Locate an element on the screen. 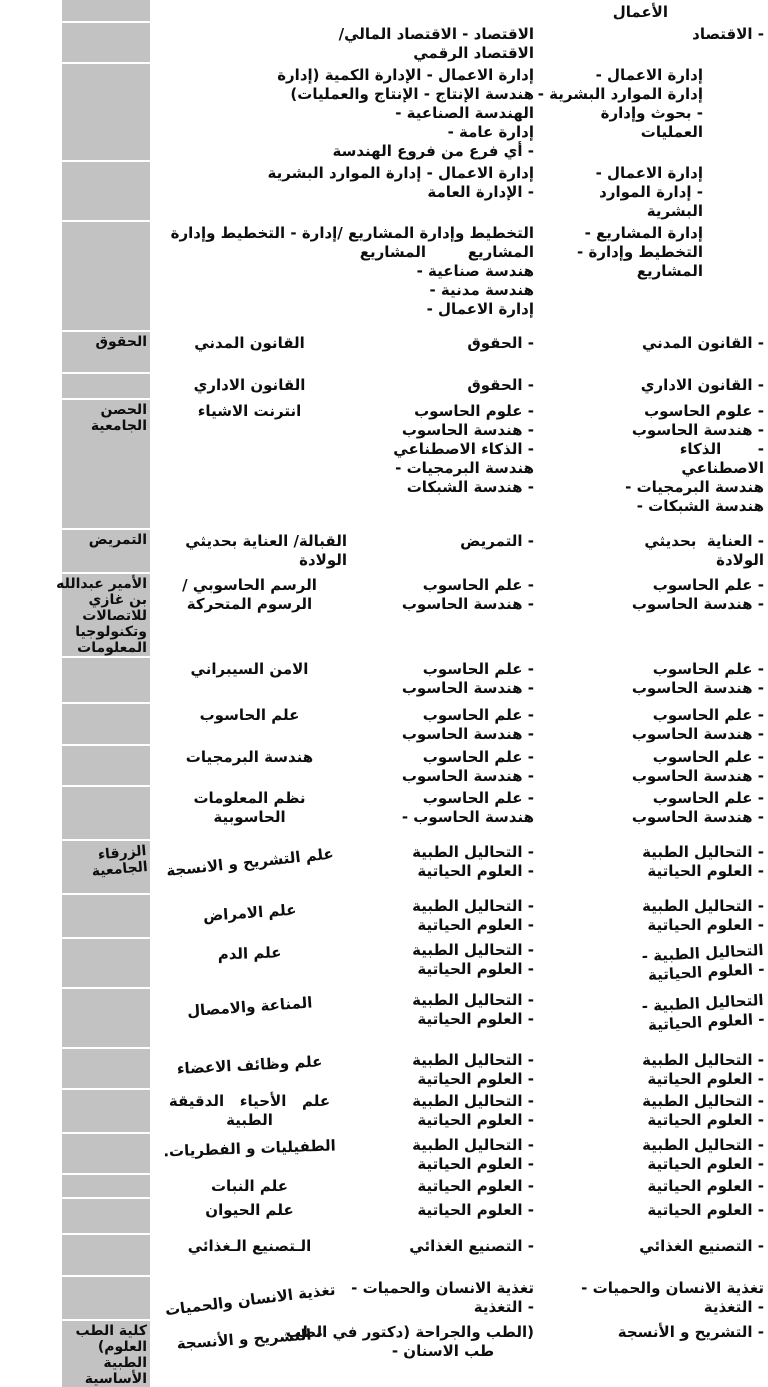  text-line: - التشريح و الأنسجة is located at coordinates (250, 1338).